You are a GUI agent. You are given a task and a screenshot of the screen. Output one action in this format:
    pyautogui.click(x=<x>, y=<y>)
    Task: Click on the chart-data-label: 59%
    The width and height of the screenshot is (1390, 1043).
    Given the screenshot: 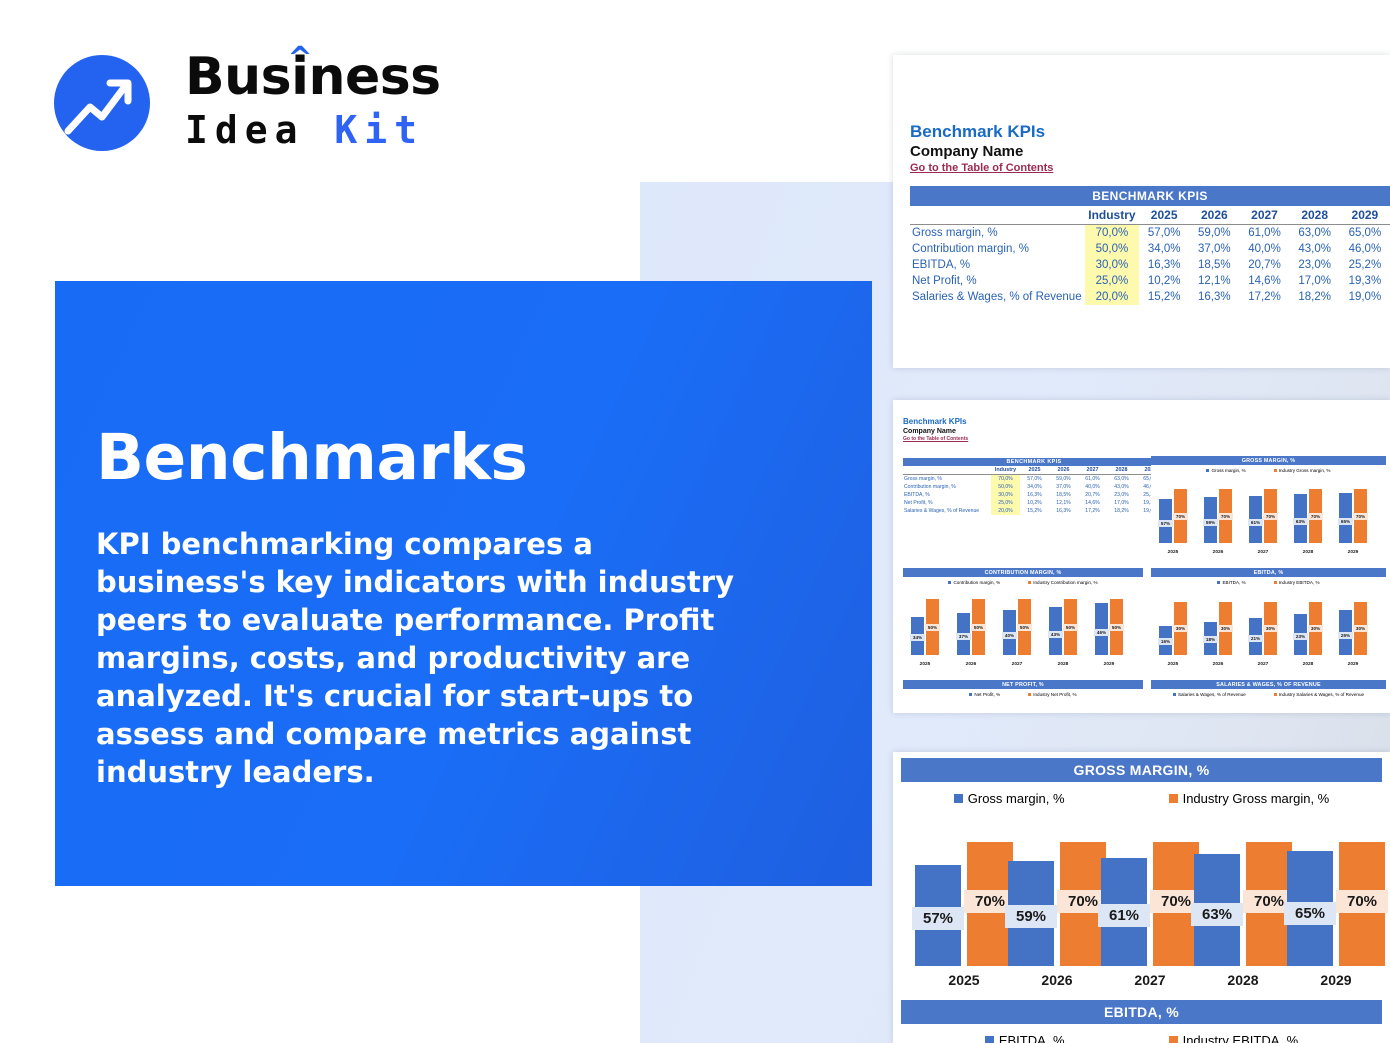 What is the action you would take?
    pyautogui.click(x=1210, y=523)
    